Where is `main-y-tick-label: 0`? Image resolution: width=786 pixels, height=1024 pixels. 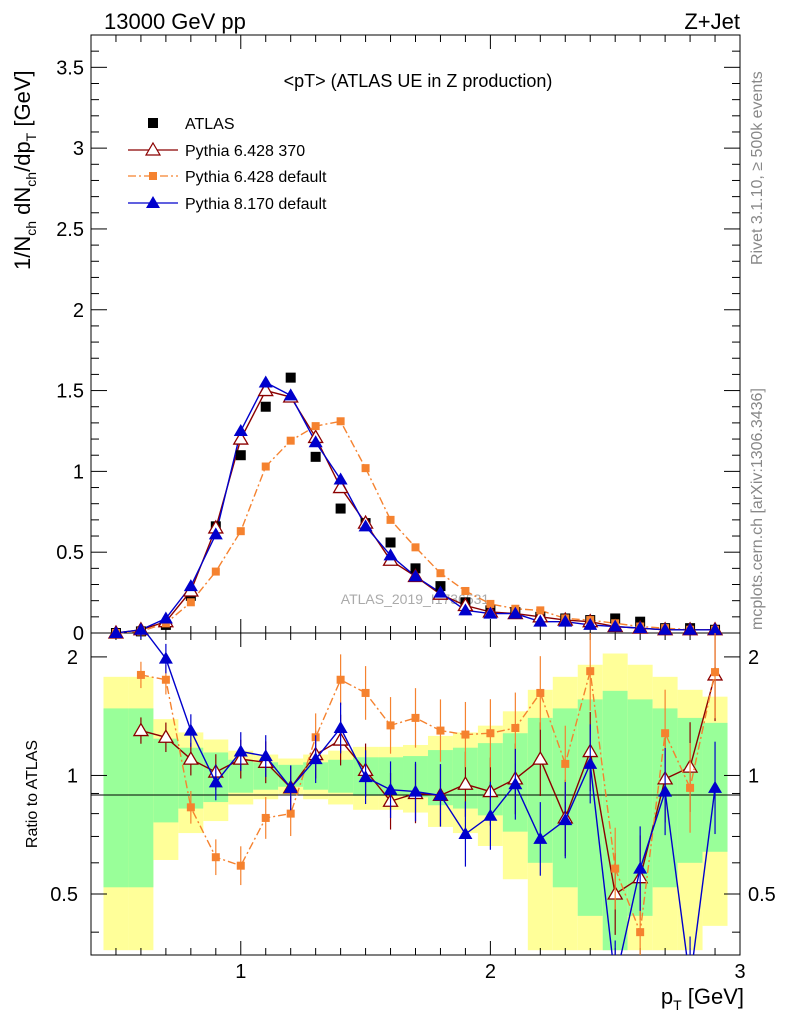 main-y-tick-label: 0 is located at coordinates (78, 634).